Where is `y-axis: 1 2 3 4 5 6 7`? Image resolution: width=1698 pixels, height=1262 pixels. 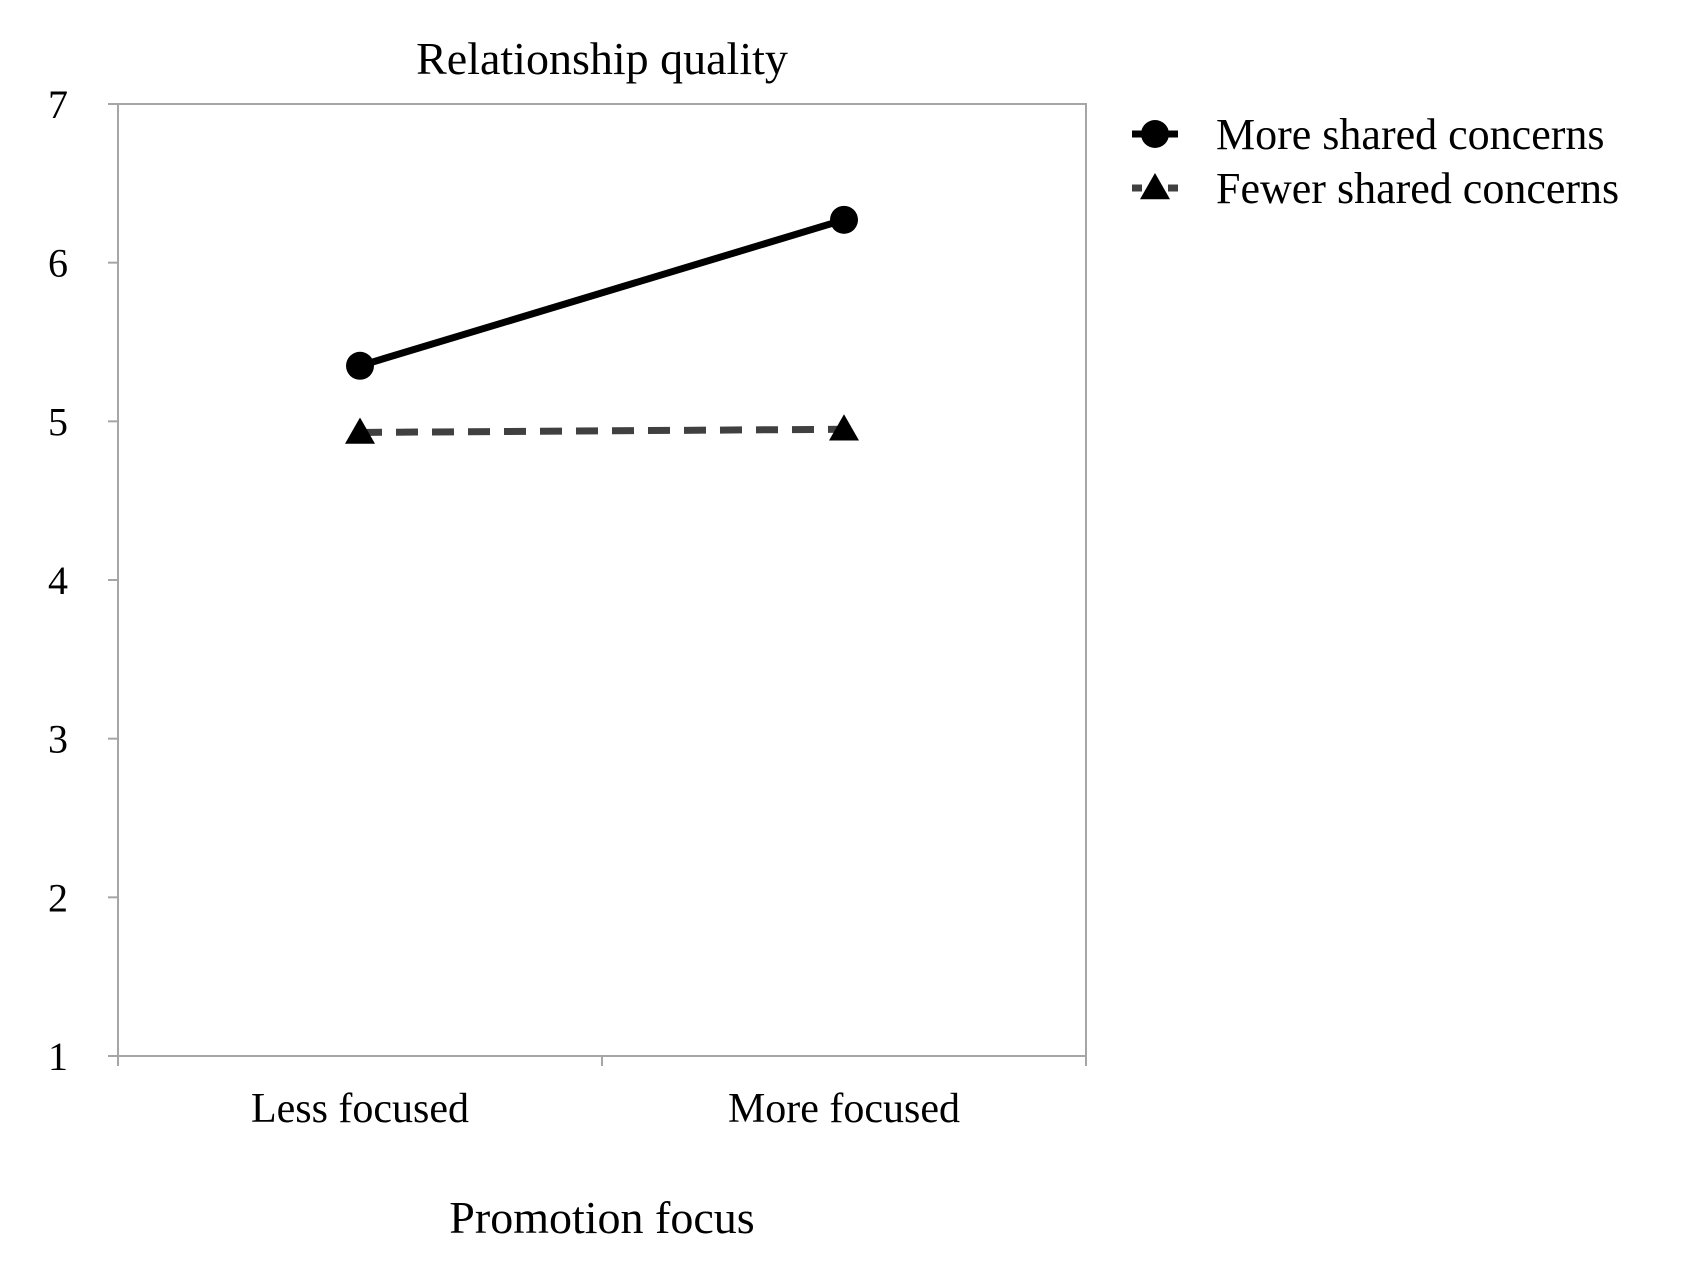 y-axis: 1 2 3 4 5 6 7 is located at coordinates (83, 580).